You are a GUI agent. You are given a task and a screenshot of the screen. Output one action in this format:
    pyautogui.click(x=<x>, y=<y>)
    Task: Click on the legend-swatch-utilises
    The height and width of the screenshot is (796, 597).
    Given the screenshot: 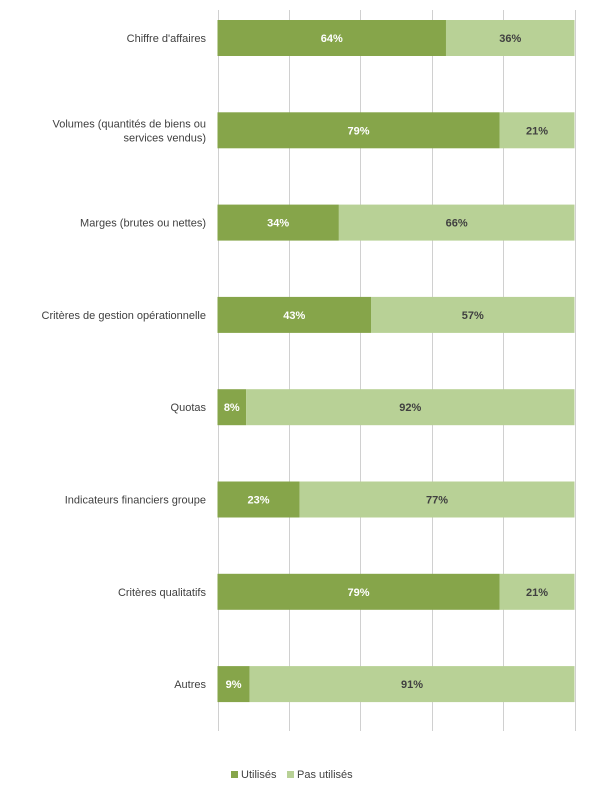 What is the action you would take?
    pyautogui.click(x=234, y=774)
    